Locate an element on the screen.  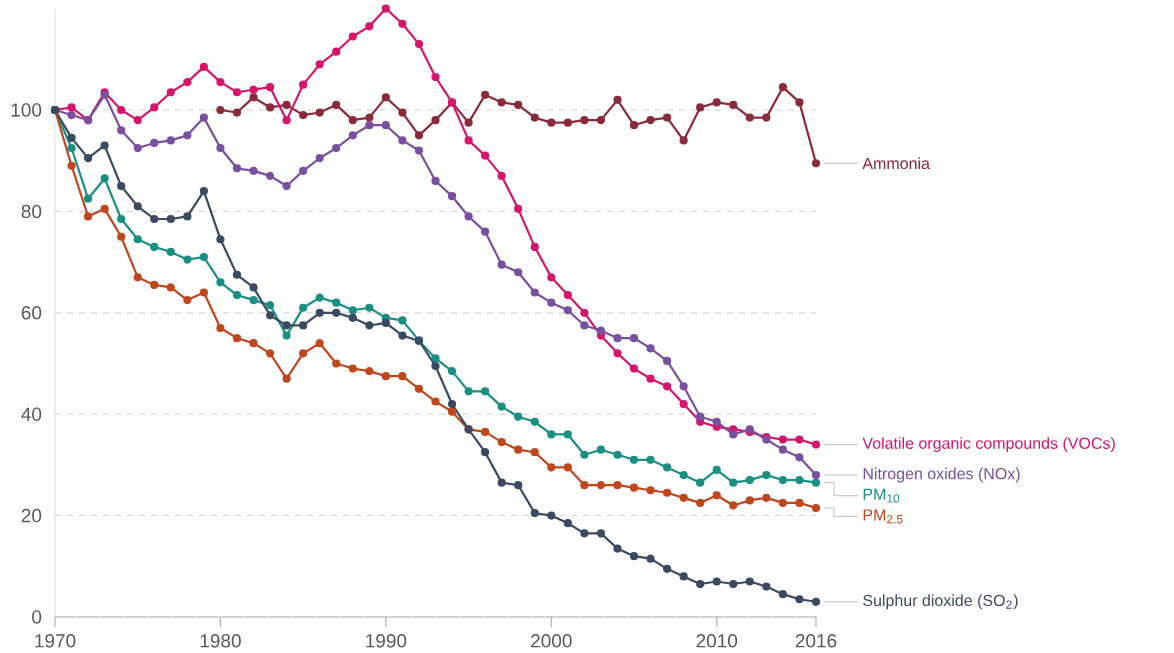
y-tick-label: 0 is located at coordinates (37, 617).